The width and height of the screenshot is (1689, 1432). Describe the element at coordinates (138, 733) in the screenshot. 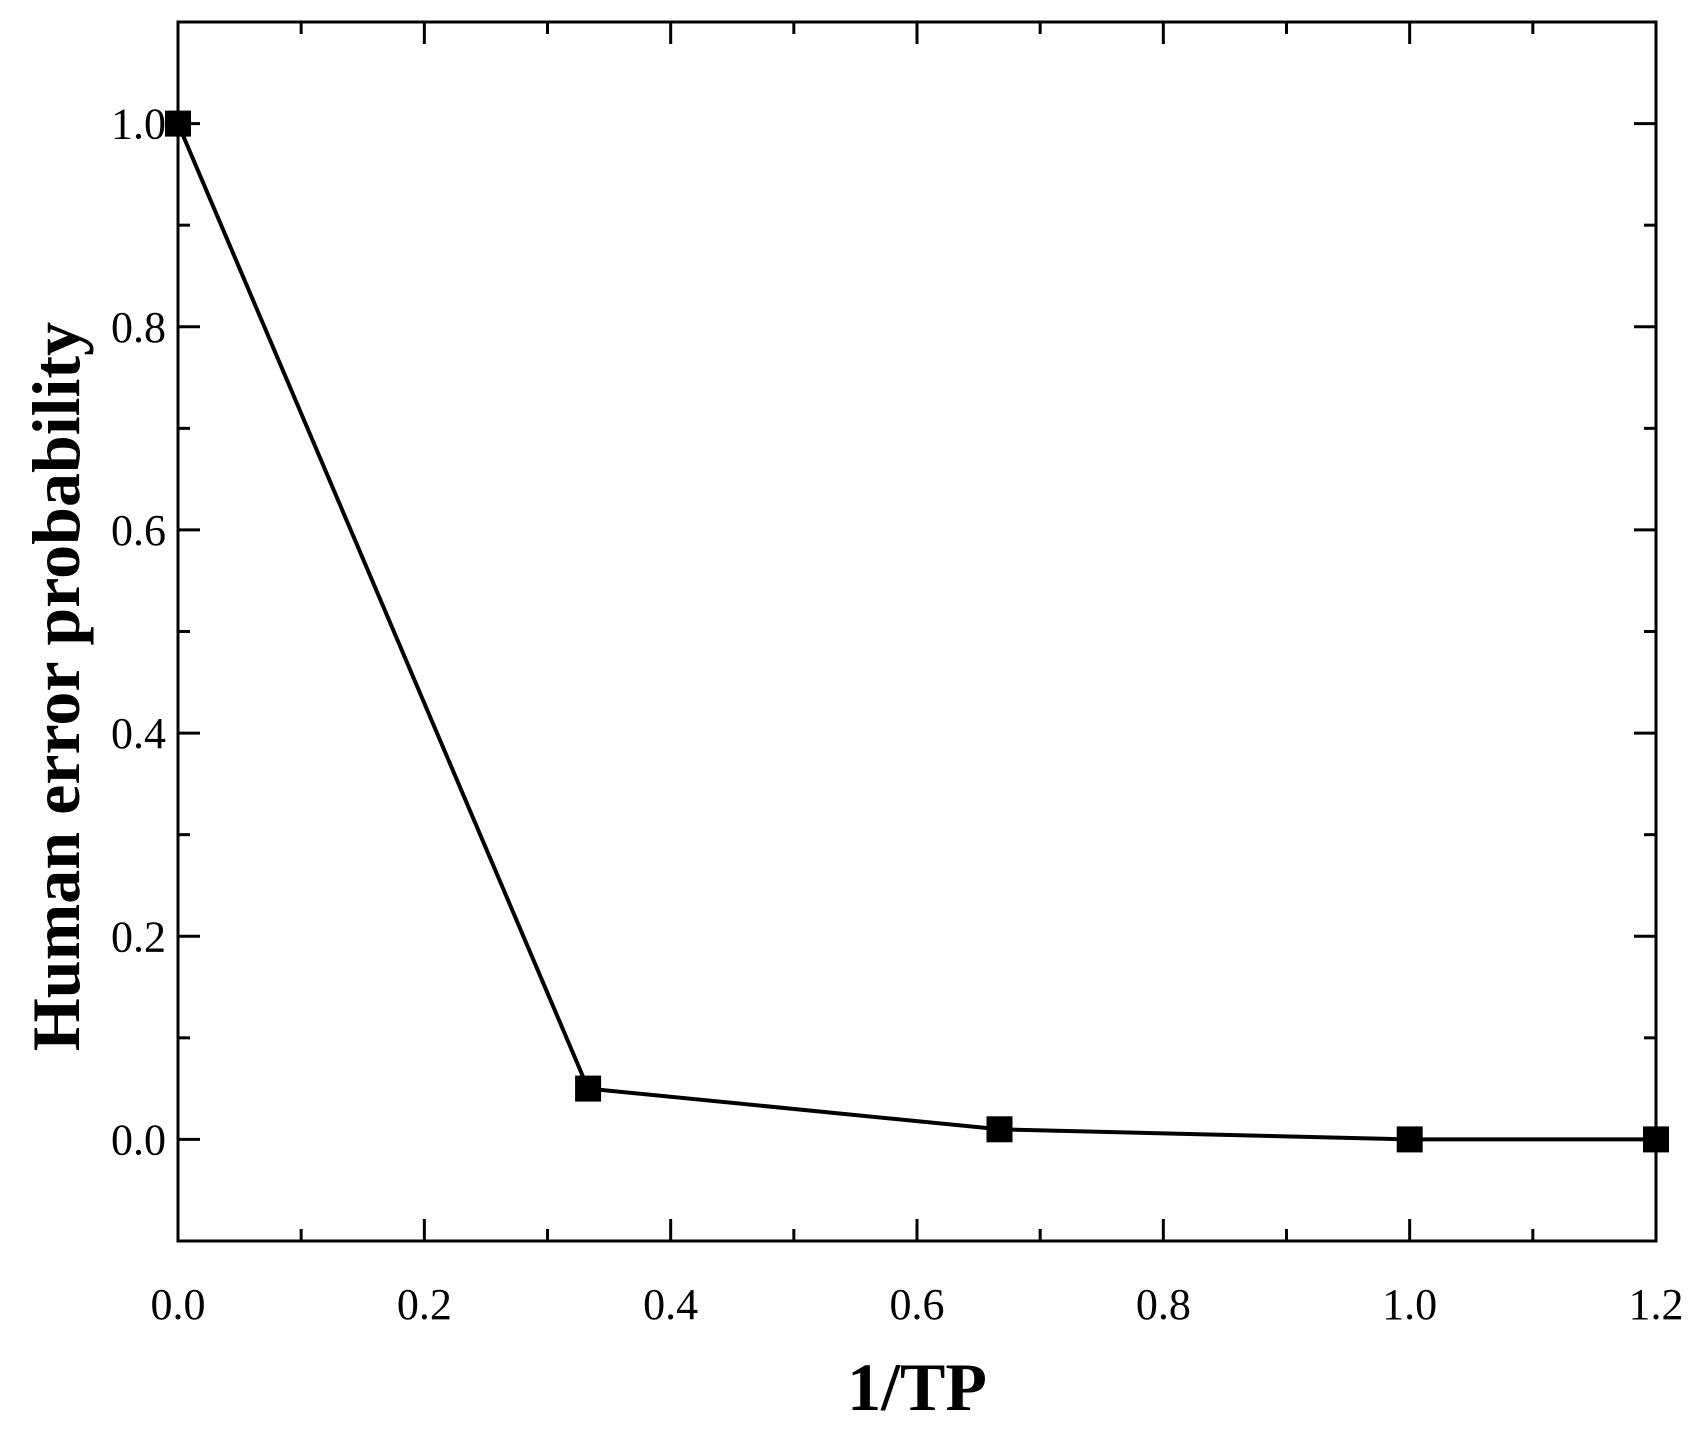

I see `y-tick-label: 0.4` at that location.